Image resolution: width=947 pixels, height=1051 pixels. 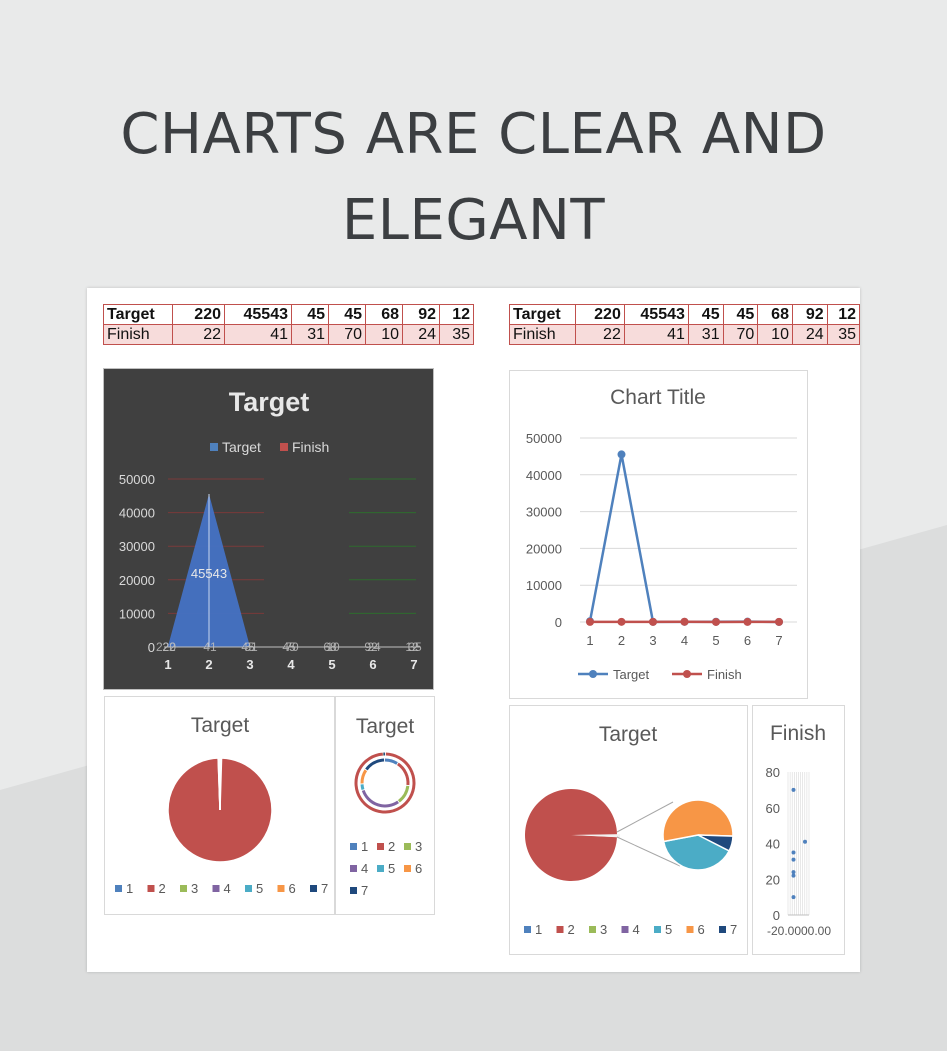 What do you see at coordinates (778, 640) in the screenshot?
I see `x-tick-label: 7` at bounding box center [778, 640].